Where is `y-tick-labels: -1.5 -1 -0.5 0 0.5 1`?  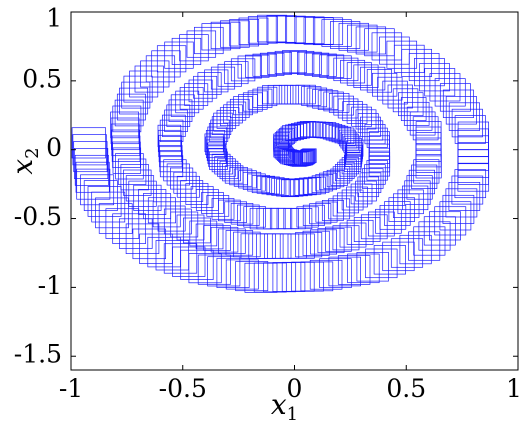
y-tick-labels: -1.5 -1 -0.5 0 0.5 1 is located at coordinates (38, 186).